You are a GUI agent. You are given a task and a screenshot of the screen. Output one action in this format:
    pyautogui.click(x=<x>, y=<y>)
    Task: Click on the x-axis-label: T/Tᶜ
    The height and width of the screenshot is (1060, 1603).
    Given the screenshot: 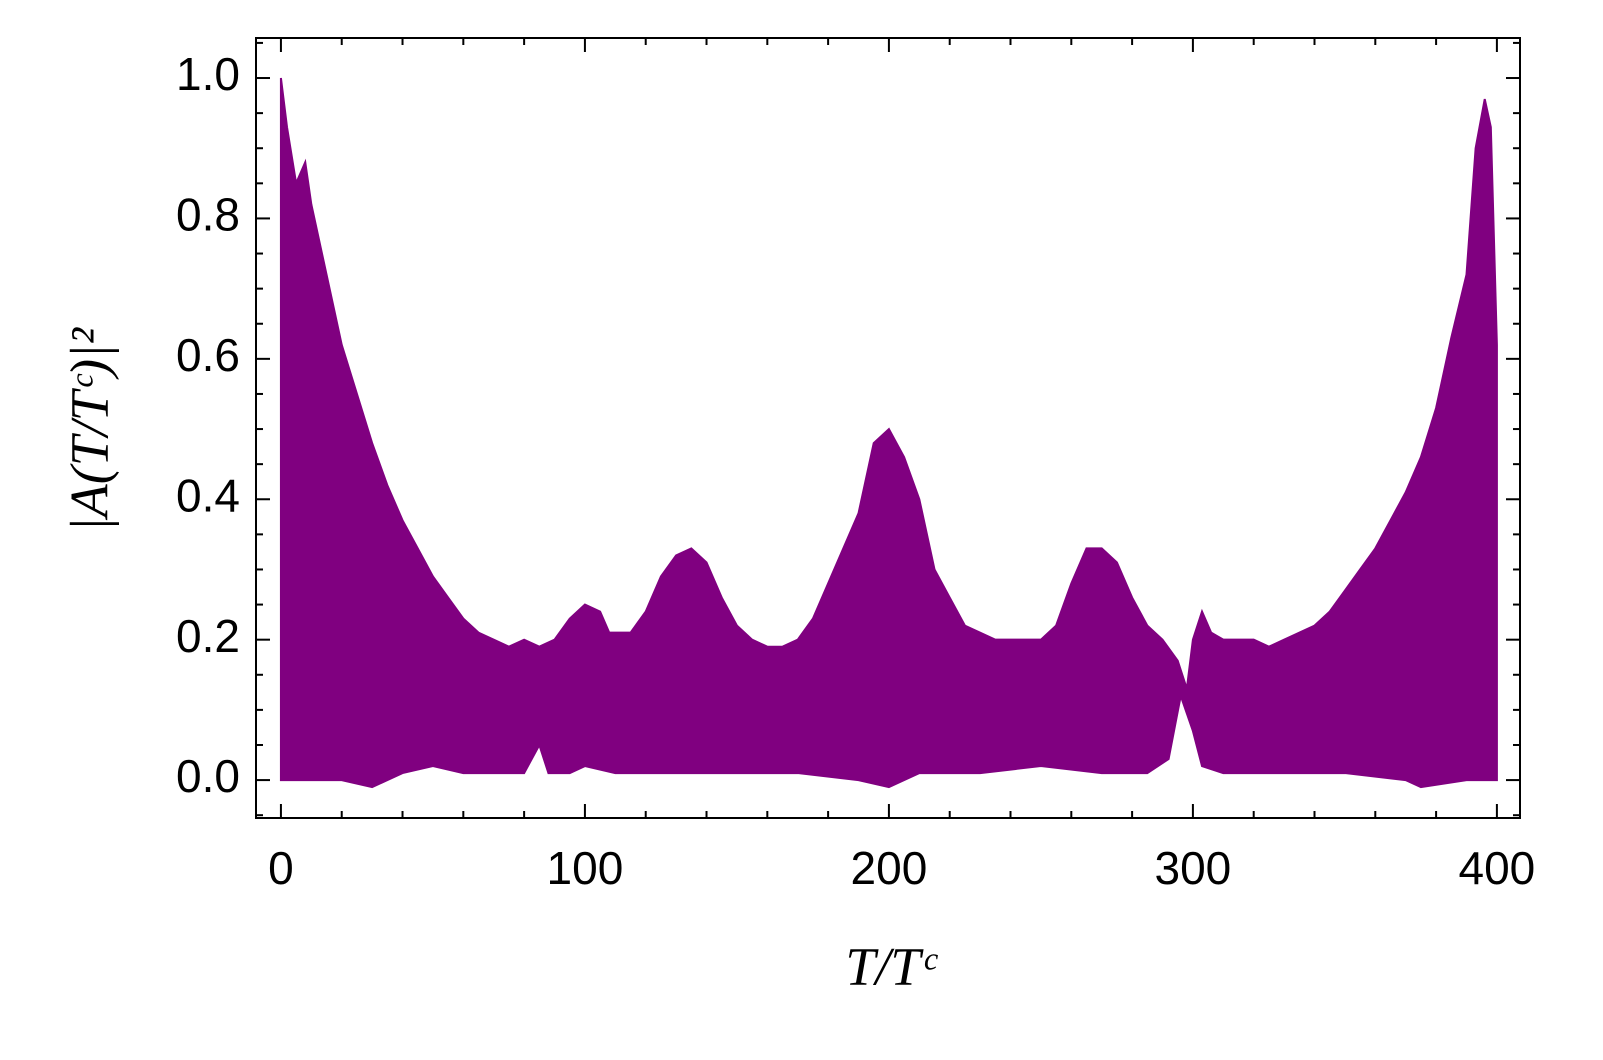 What is the action you would take?
    pyautogui.click(x=891, y=966)
    